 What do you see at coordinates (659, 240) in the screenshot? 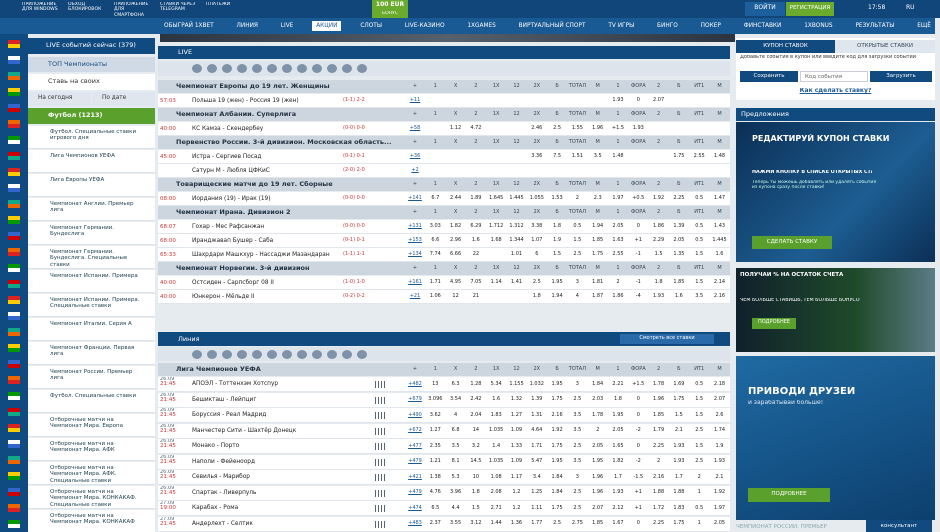
I see `odds-cell: 2.29` at bounding box center [659, 240].